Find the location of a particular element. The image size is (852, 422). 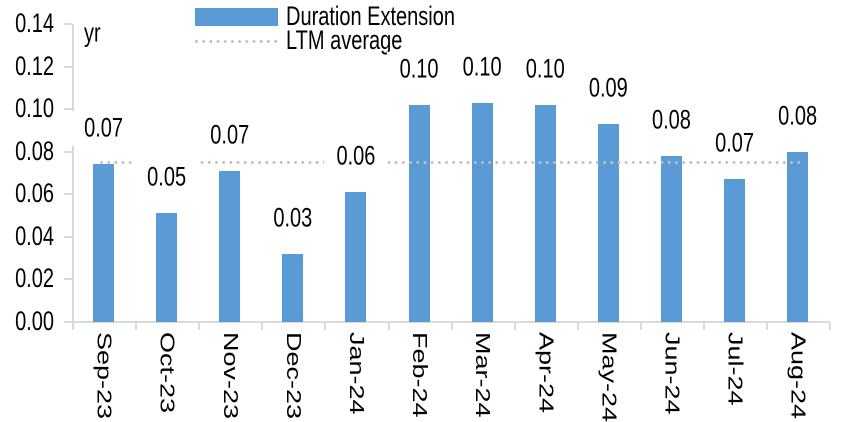

y-axis-tick-label: 0.14 is located at coordinates (34, 24).